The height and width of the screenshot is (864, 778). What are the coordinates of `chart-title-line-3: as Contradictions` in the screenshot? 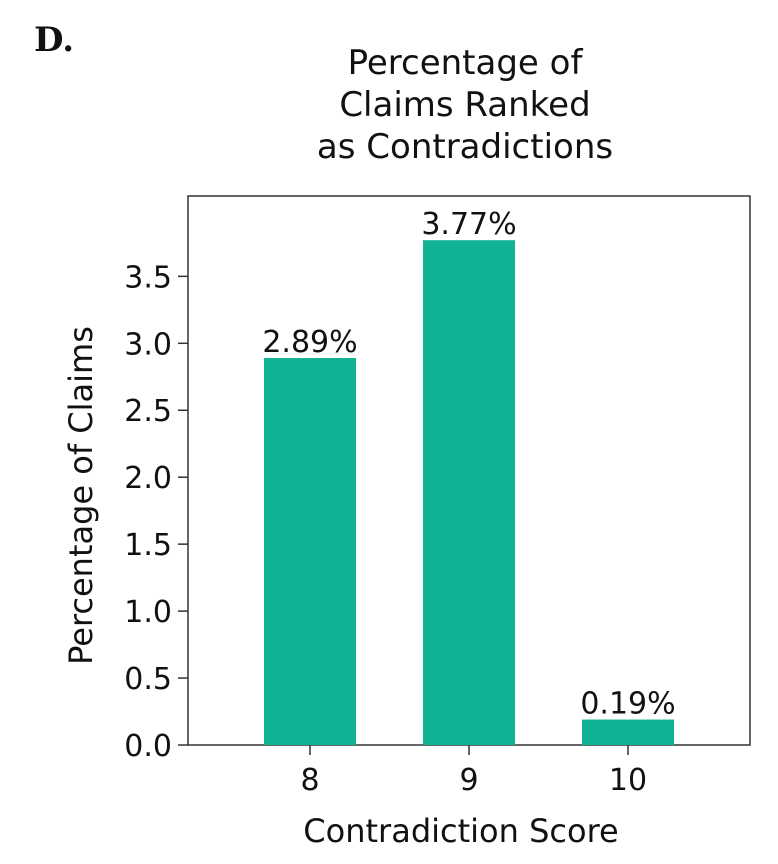 It's located at (465, 147).